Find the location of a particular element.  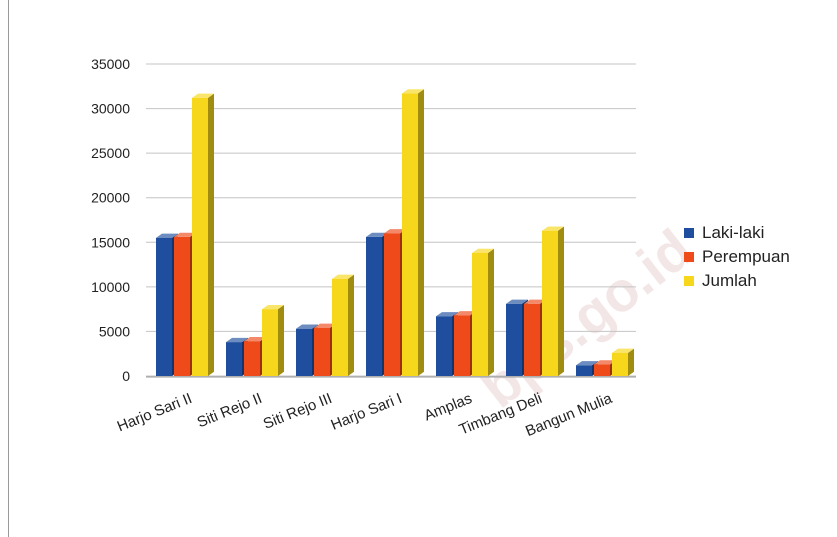

legend-item-perempuan: Perempuan is located at coordinates (737, 256).